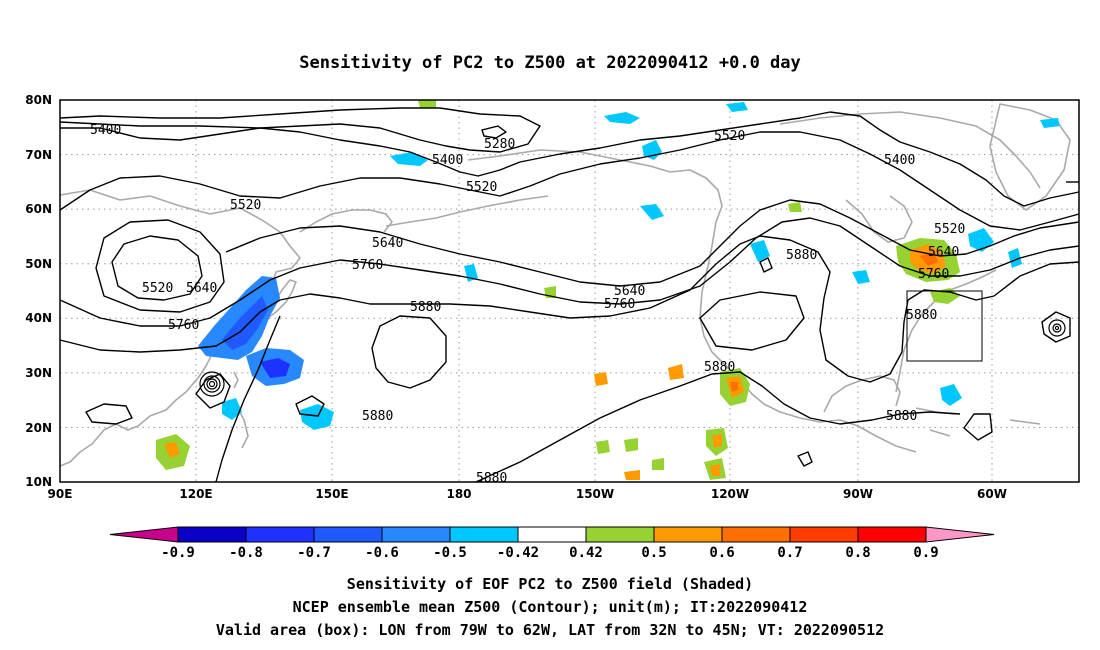 This screenshot has height=650, width=1100. I want to click on coastline-greenland, so click(1030, 157).